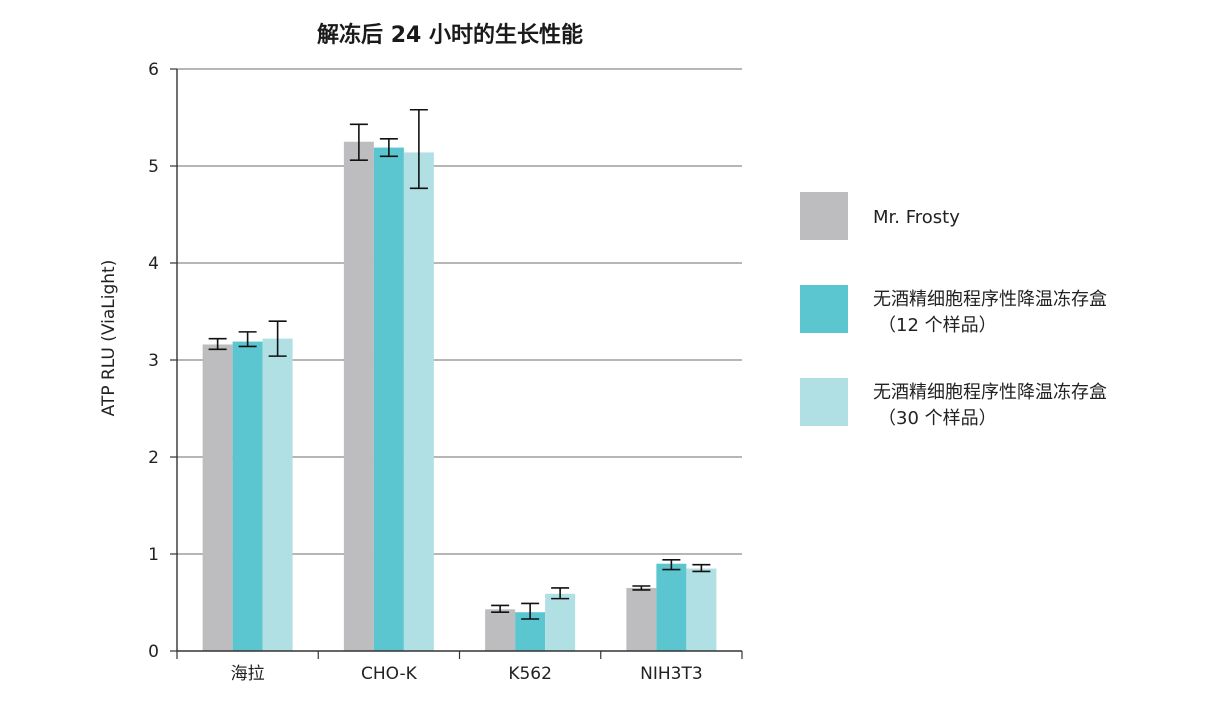  I want to click on y-tick-label: 1, so click(153, 555).